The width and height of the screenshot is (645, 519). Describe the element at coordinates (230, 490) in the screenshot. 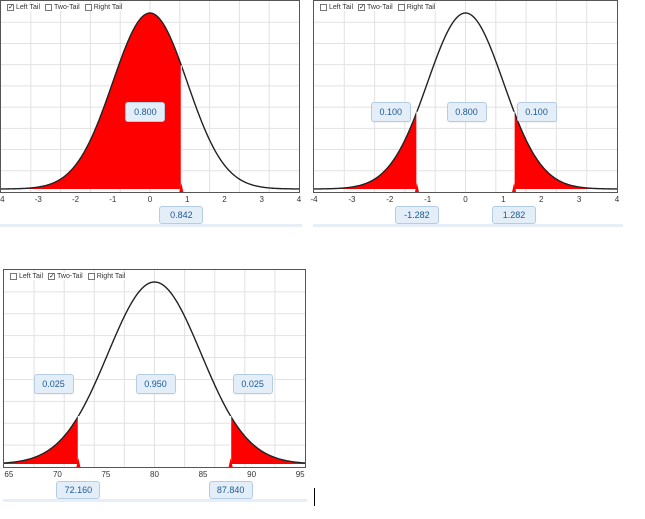

I see `cutoff-value-box: 87.840` at that location.